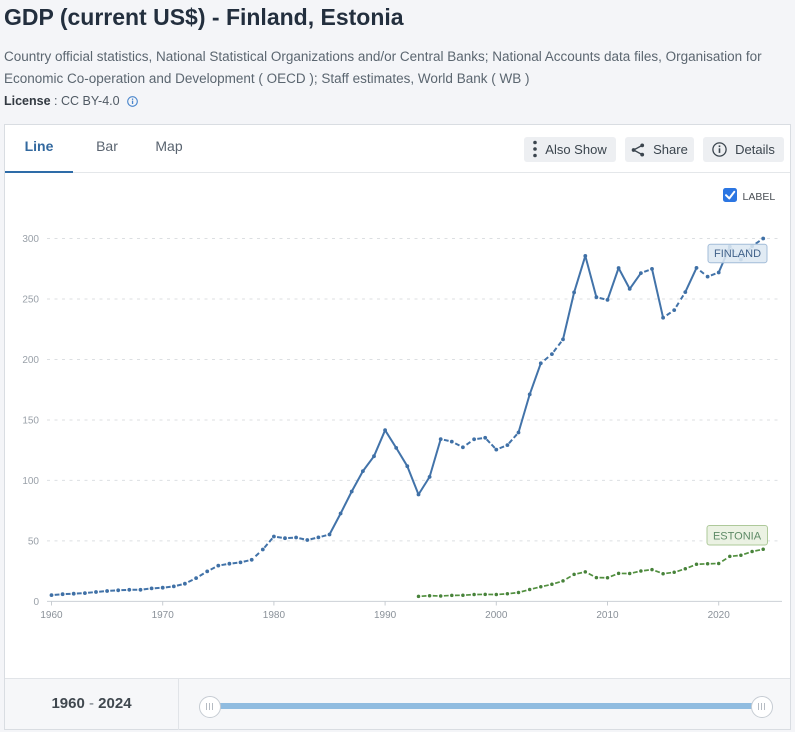 The image size is (795, 732). What do you see at coordinates (30, 300) in the screenshot?
I see `svg-text: 250` at bounding box center [30, 300].